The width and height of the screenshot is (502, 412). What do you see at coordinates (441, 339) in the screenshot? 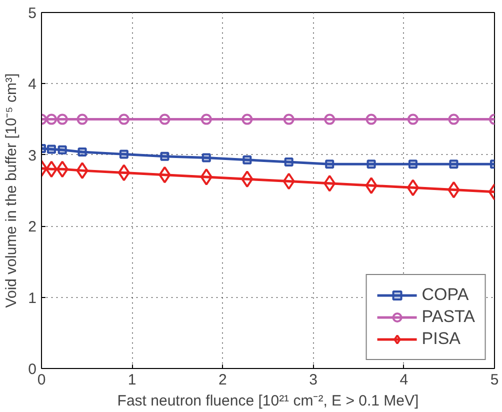
I see `legend-label: PISA` at bounding box center [441, 339].